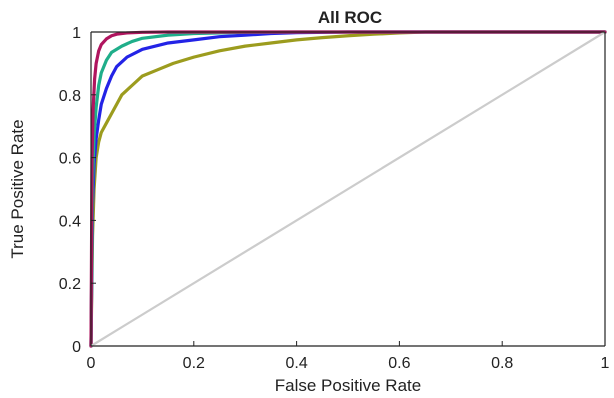 This screenshot has height=398, width=614. What do you see at coordinates (605, 363) in the screenshot?
I see `x-tick-label: 1` at bounding box center [605, 363].